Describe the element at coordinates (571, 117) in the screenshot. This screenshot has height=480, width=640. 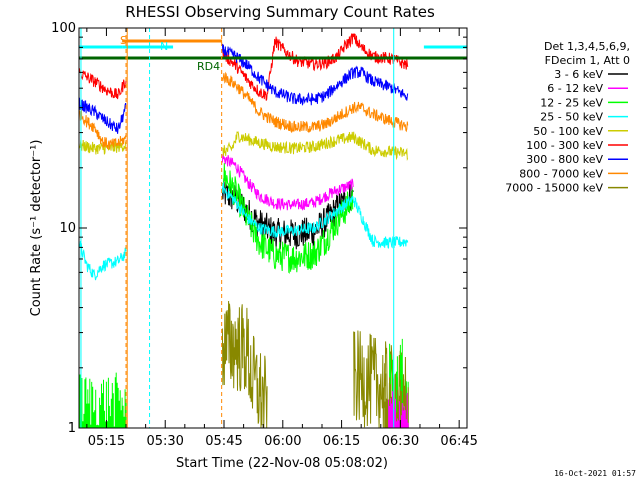
I see `legend-entry-label: 25 - 50 keV` at that location.